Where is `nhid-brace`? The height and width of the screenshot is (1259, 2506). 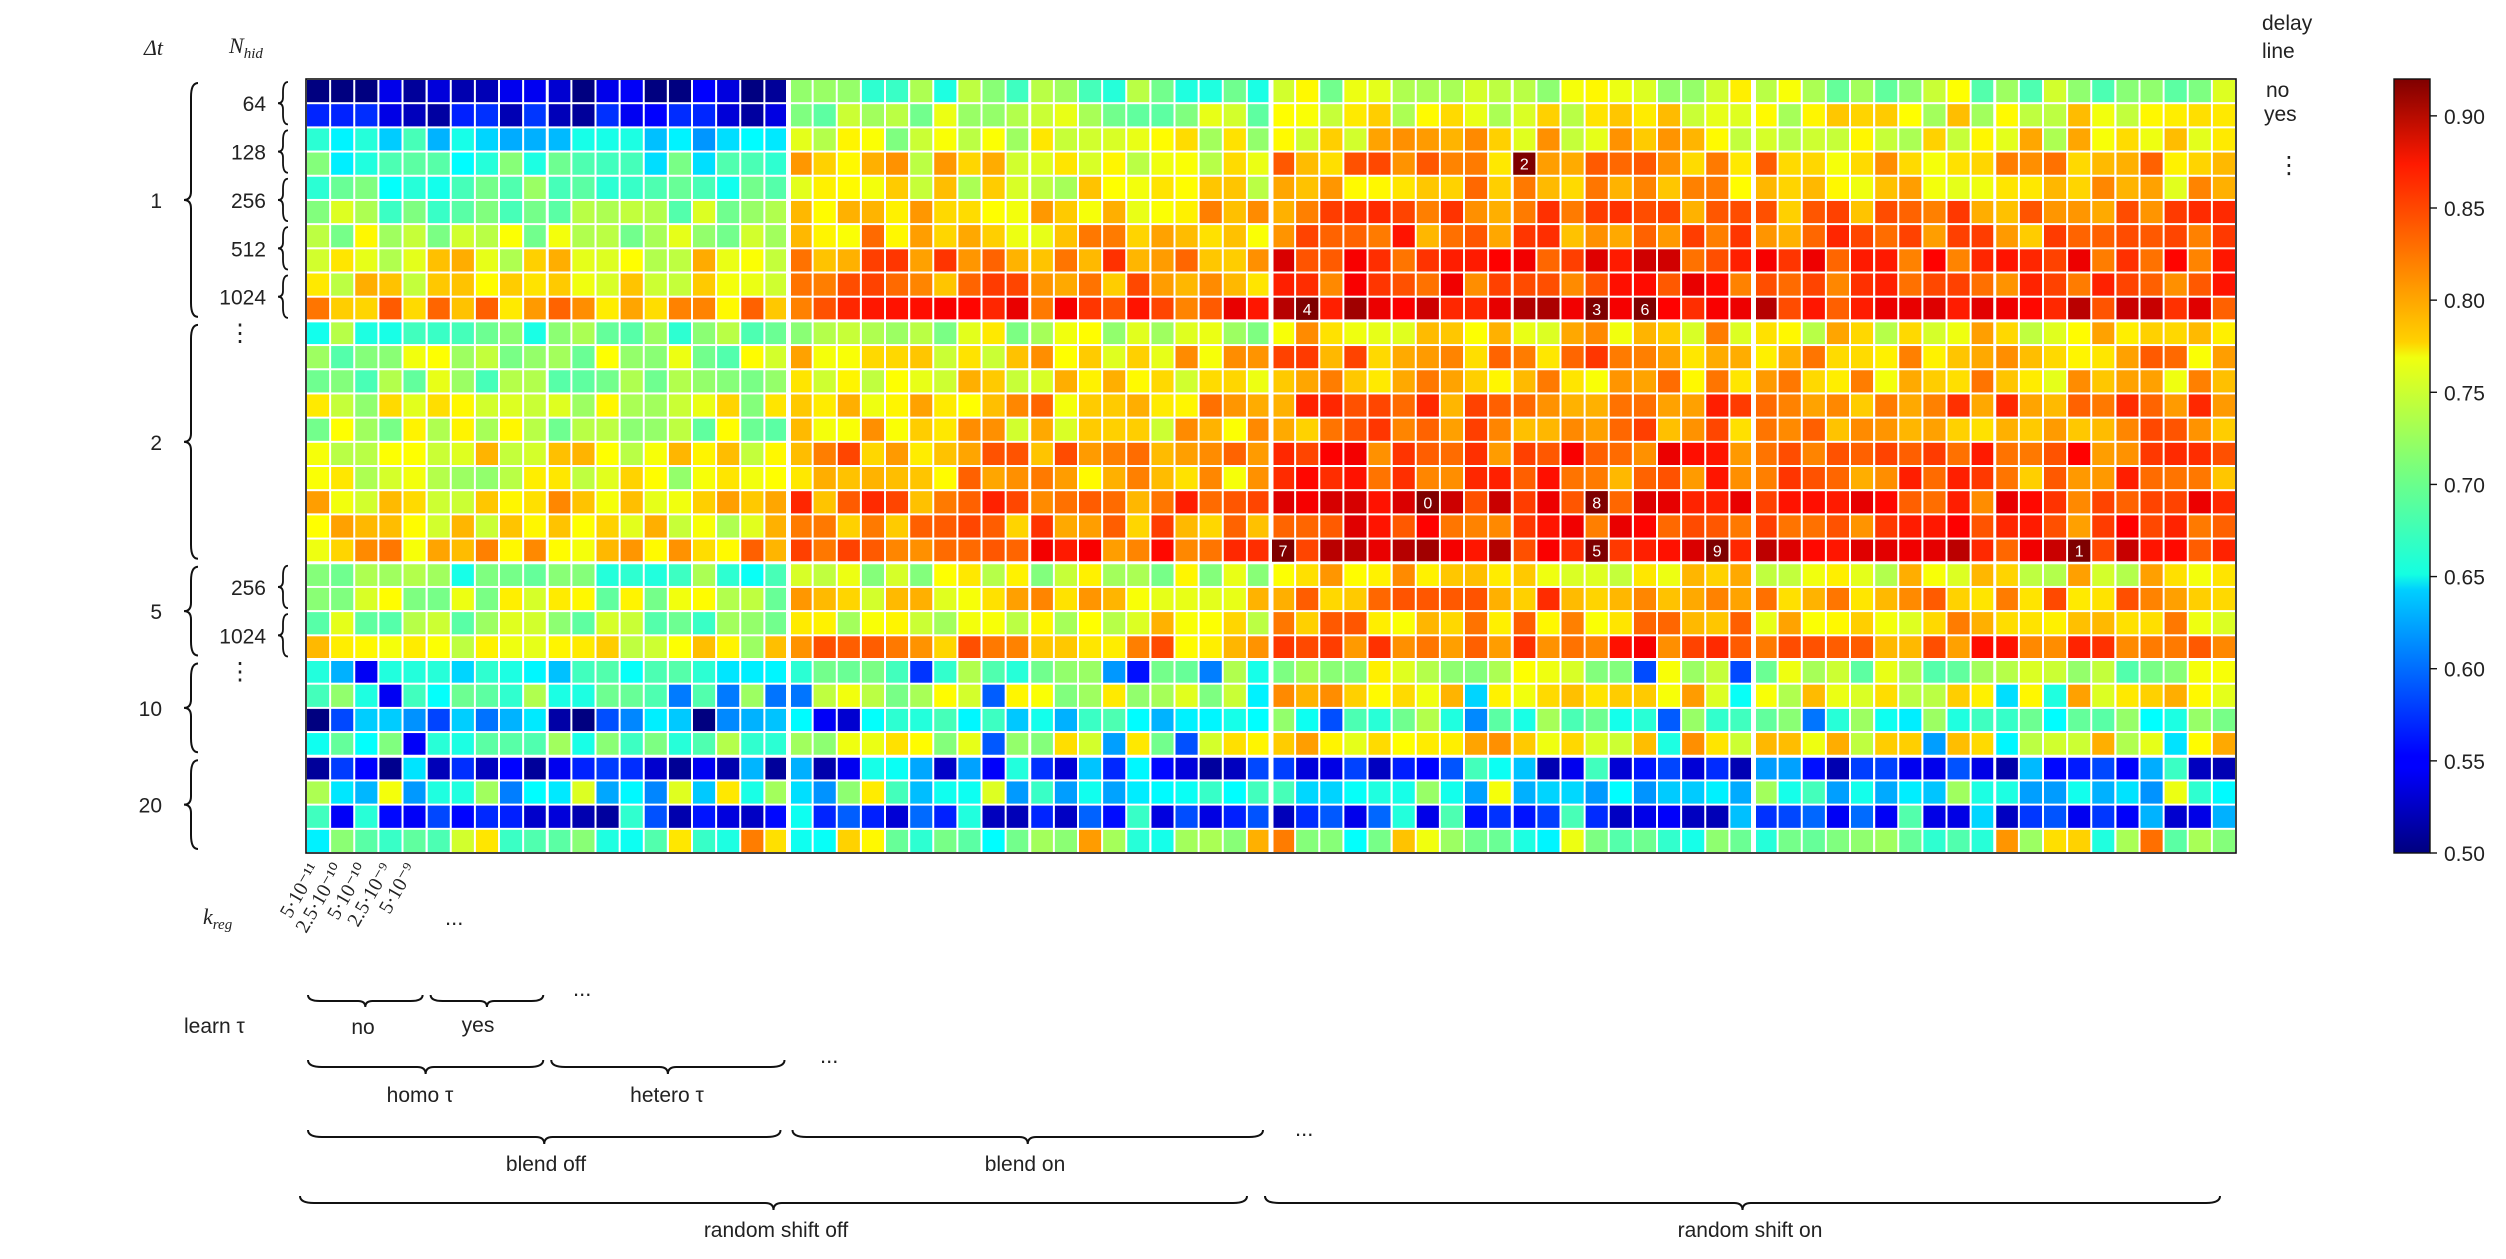 nhid-brace is located at coordinates (283, 103).